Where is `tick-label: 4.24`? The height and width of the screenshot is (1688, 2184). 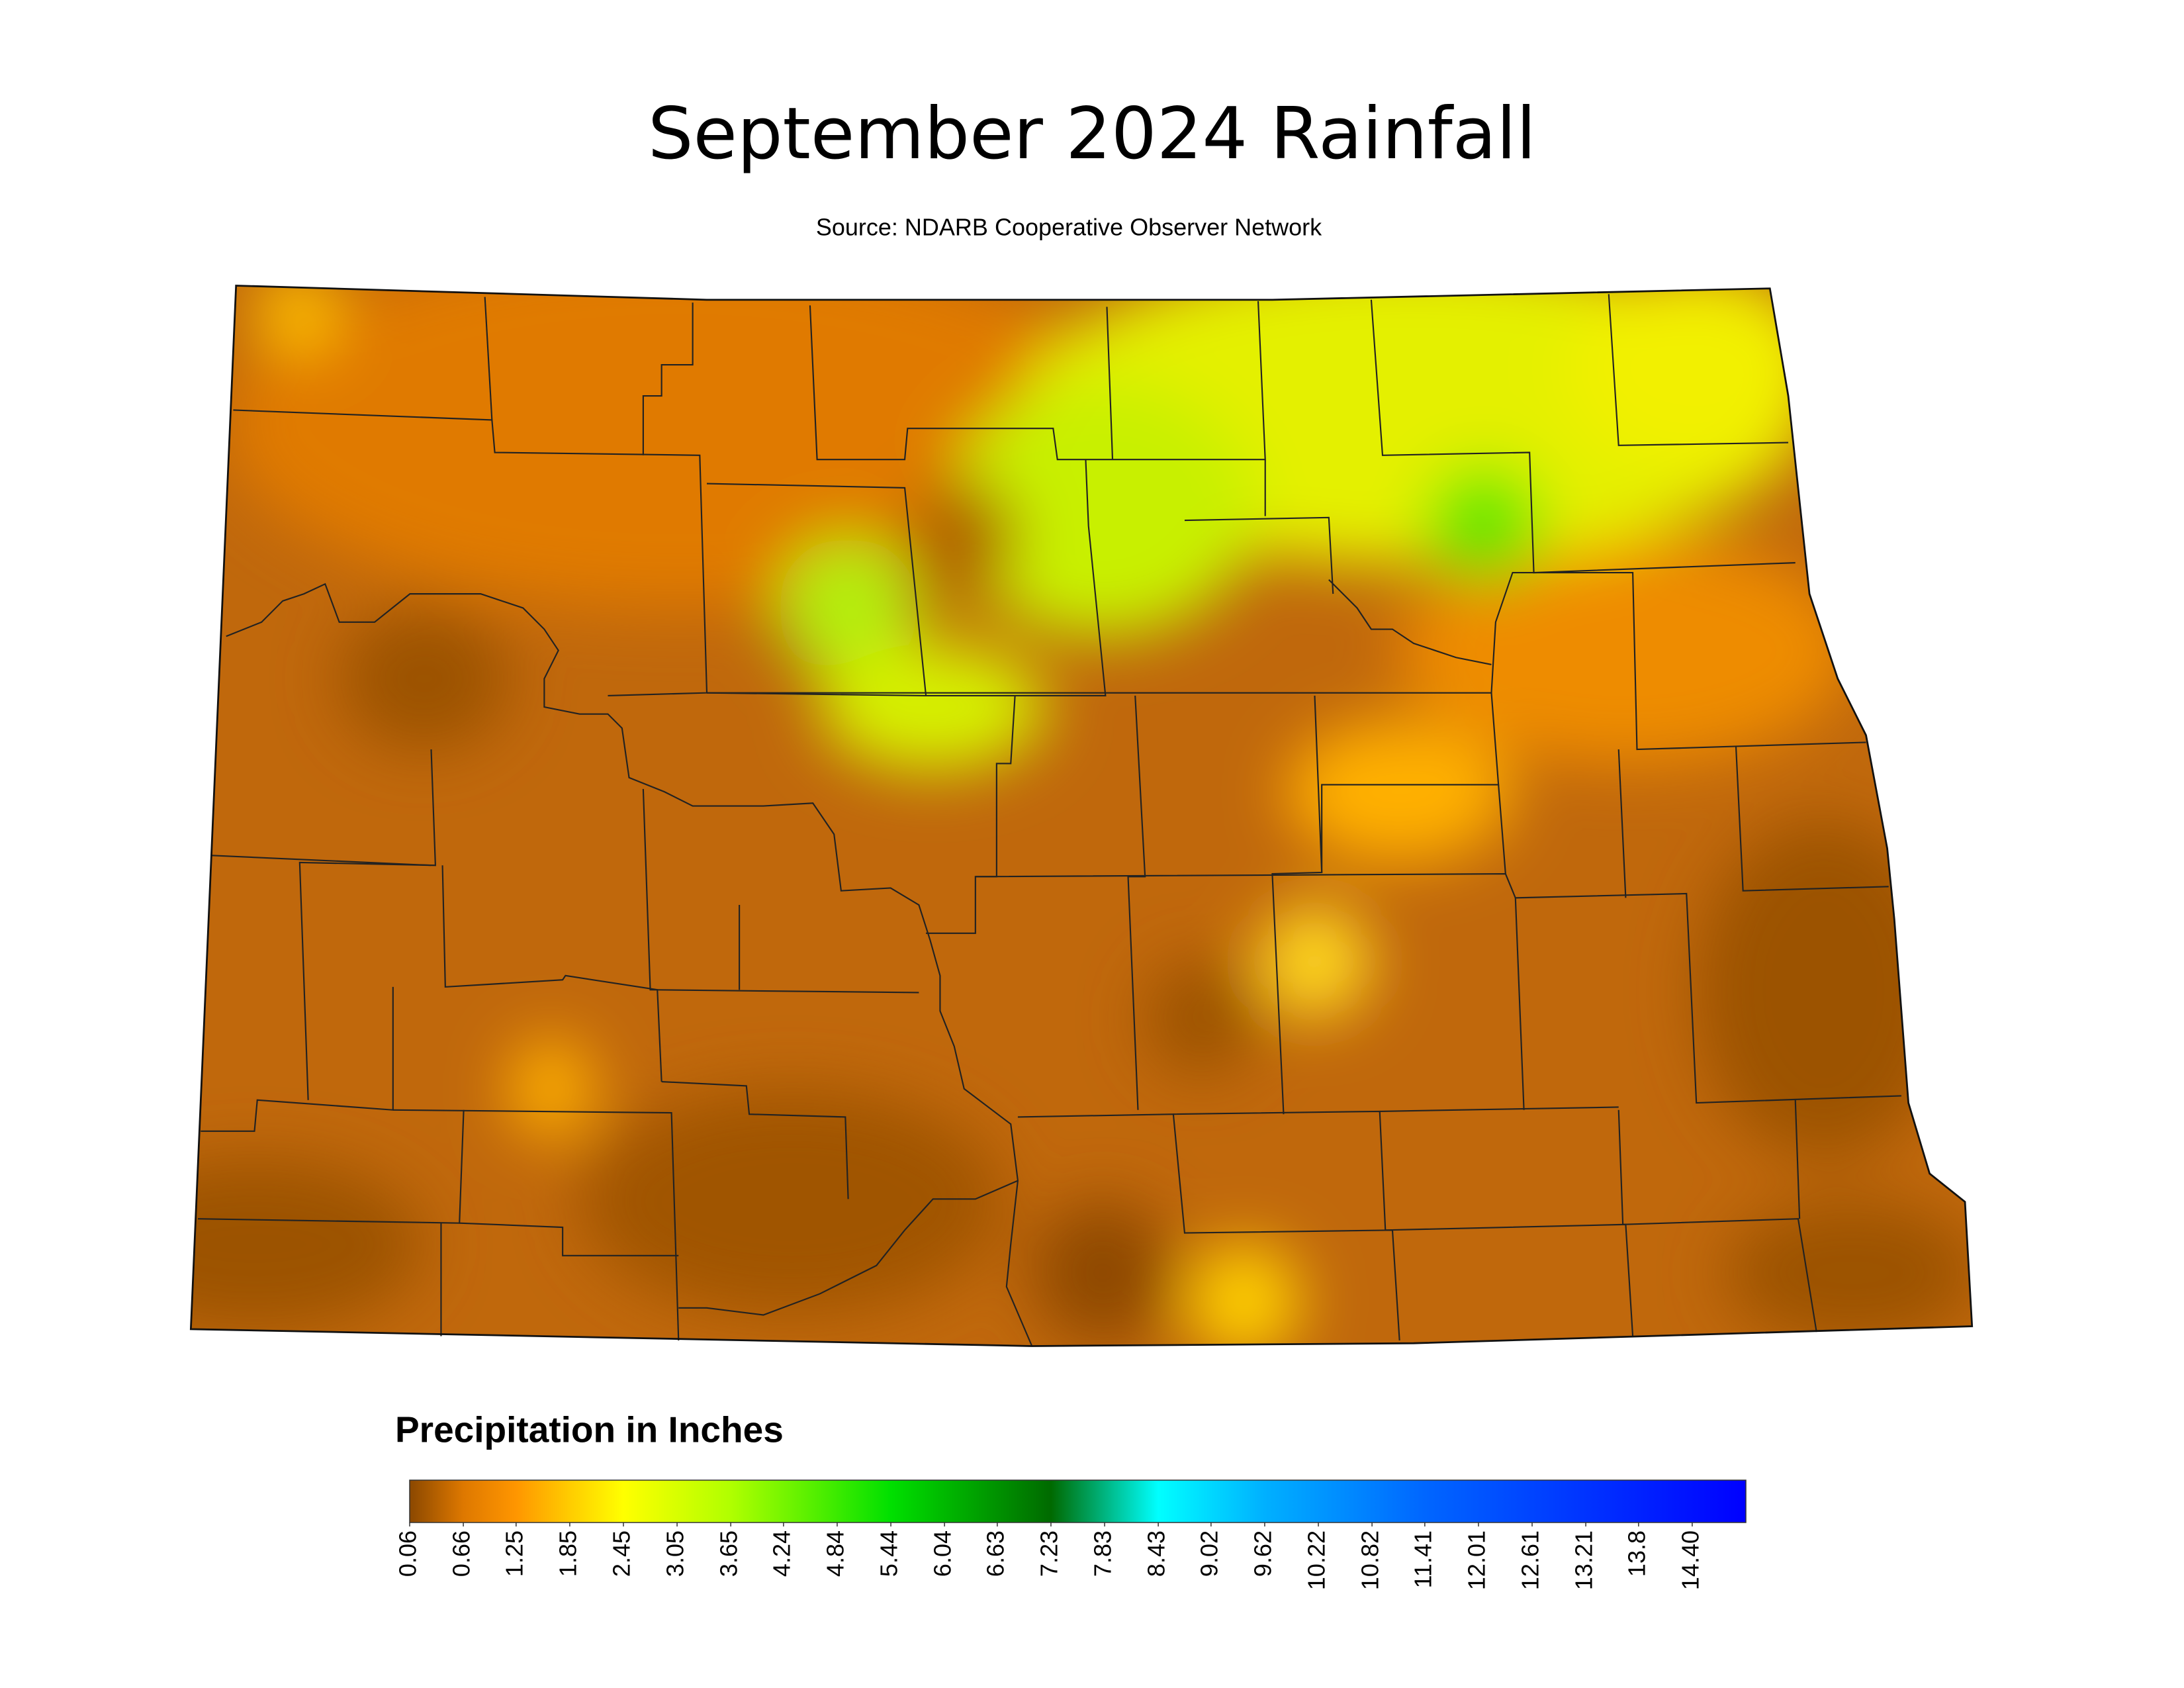
tick-label: 4.24 is located at coordinates (781, 1553).